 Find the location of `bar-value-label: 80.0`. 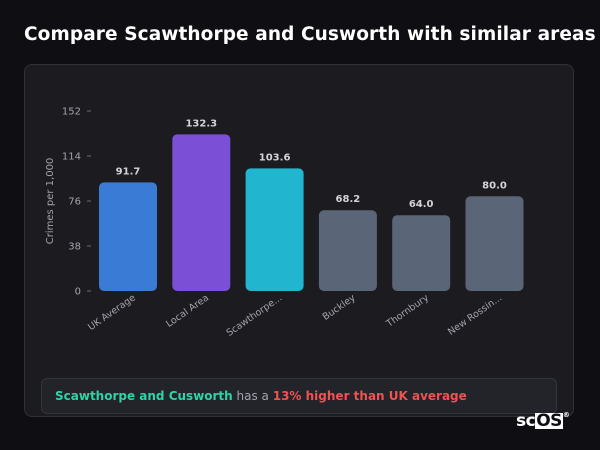

bar-value-label: 80.0 is located at coordinates (494, 185).